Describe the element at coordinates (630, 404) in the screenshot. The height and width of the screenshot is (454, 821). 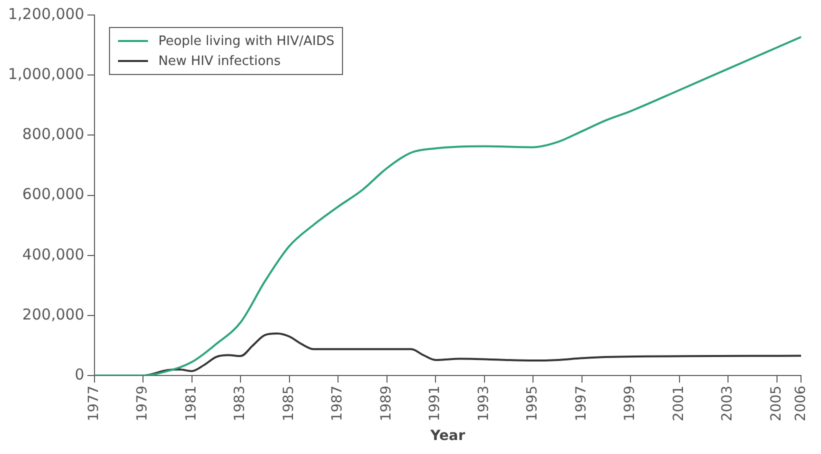
I see `x-tick-label: 1999` at that location.